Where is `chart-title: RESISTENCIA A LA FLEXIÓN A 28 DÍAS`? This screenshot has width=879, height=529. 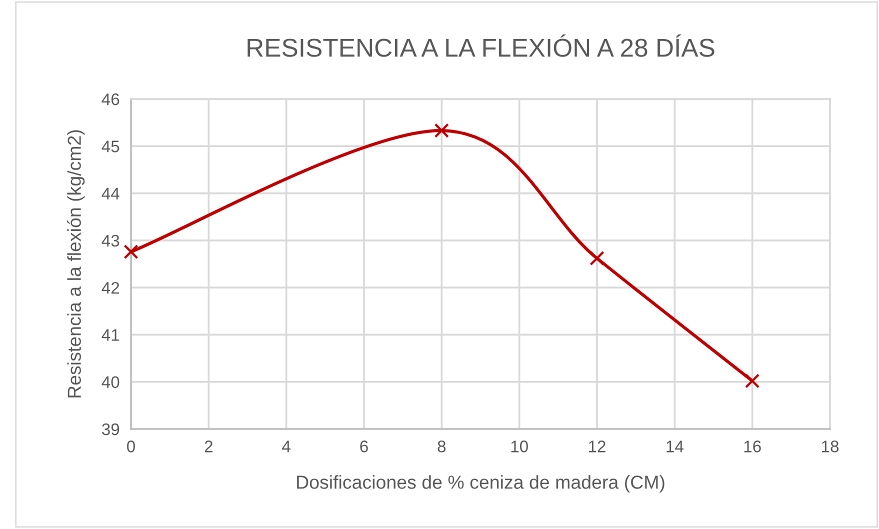 chart-title: RESISTENCIA A LA FLEXIÓN A 28 DÍAS is located at coordinates (481, 45).